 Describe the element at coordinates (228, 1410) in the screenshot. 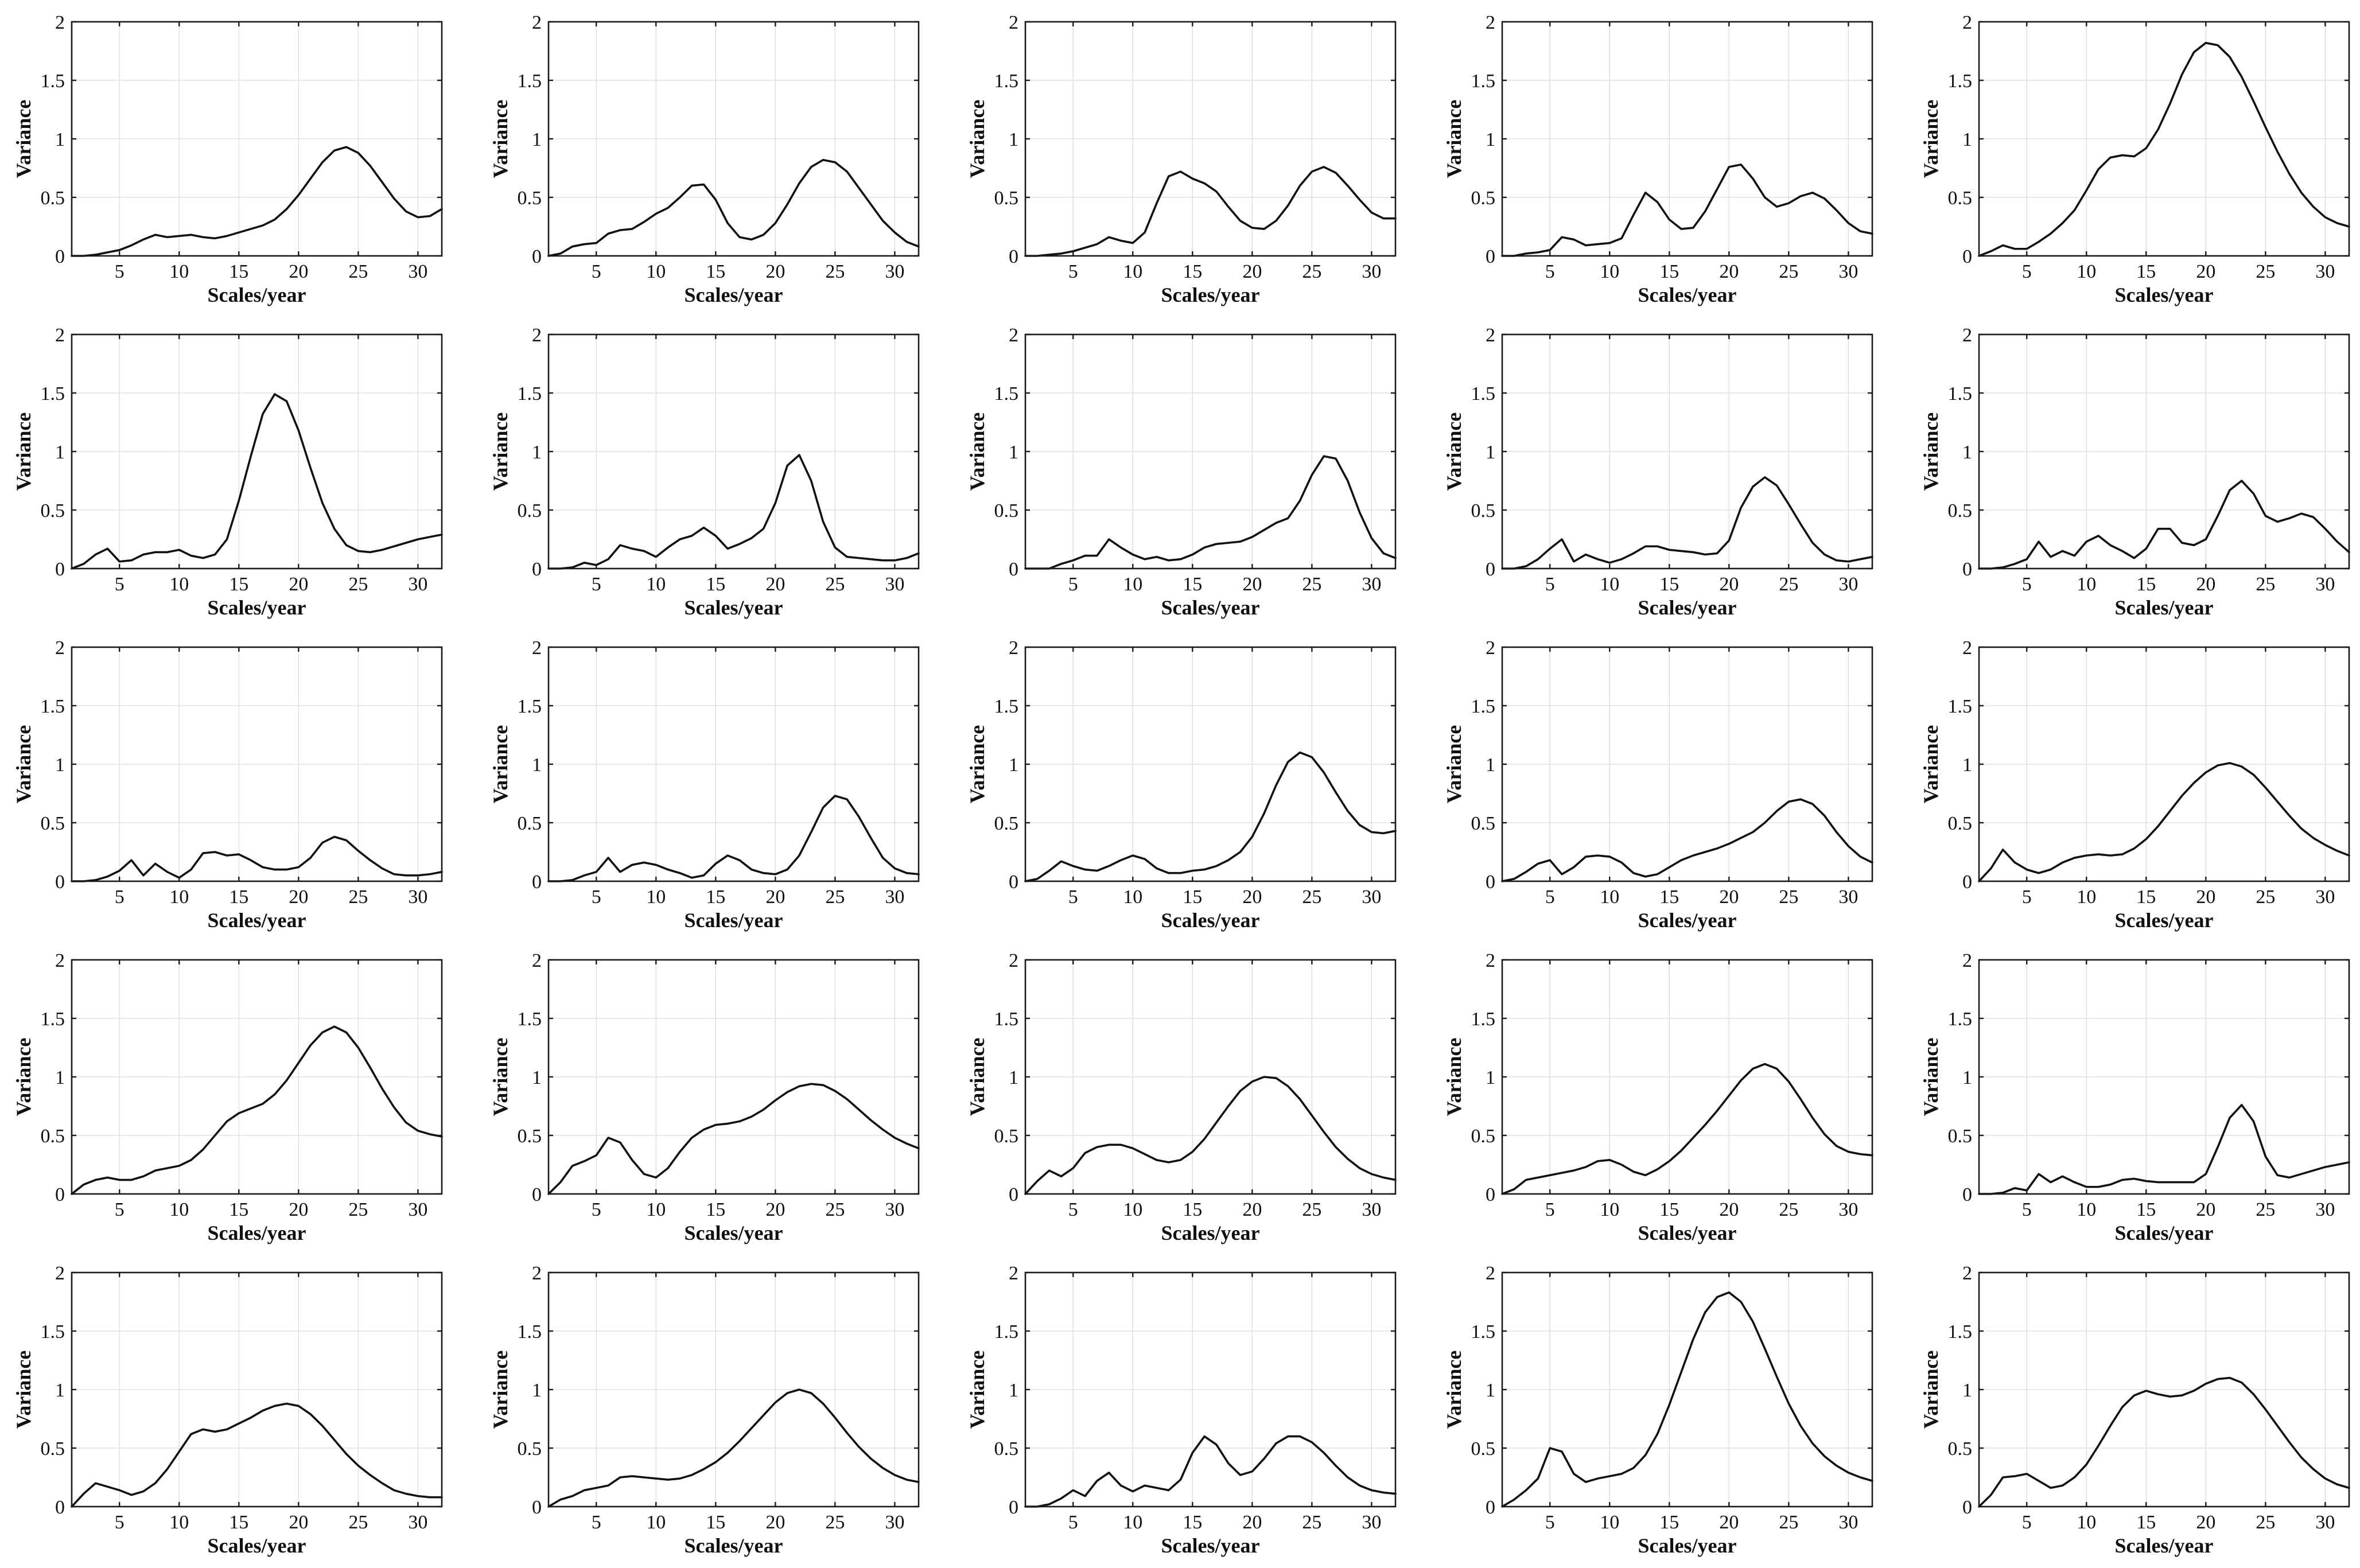

I see `chart-panel-21: 5 10 15 20 25 30 0 0.5 1 1.5 2 Scales/year Variance` at that location.